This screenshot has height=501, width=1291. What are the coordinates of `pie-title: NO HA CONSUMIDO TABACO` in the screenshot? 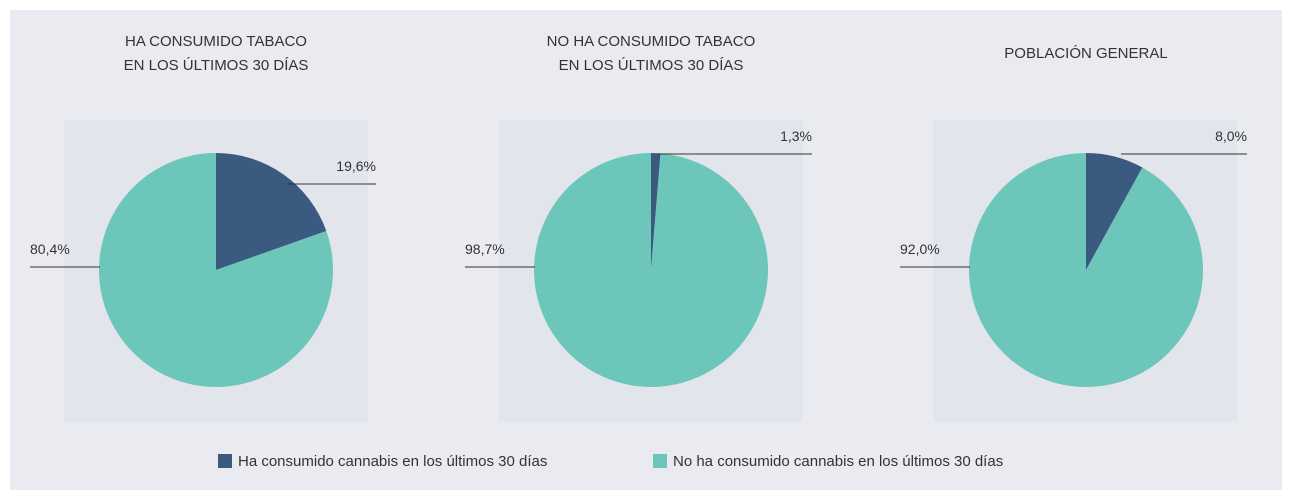 It's located at (651, 41).